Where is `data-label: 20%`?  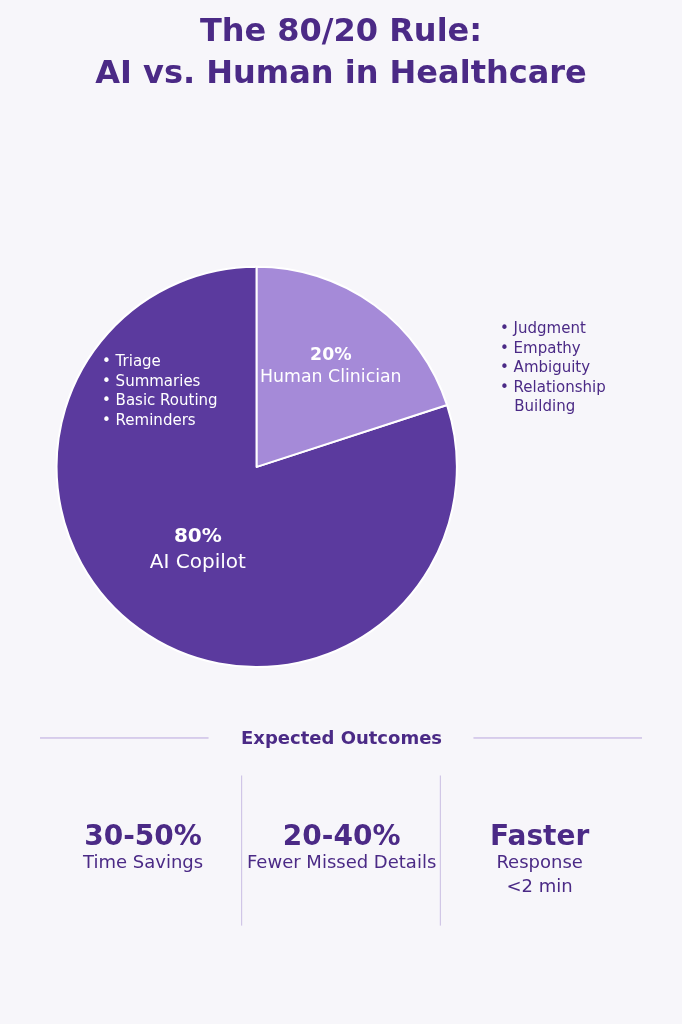
data-label: 20% is located at coordinates (331, 353).